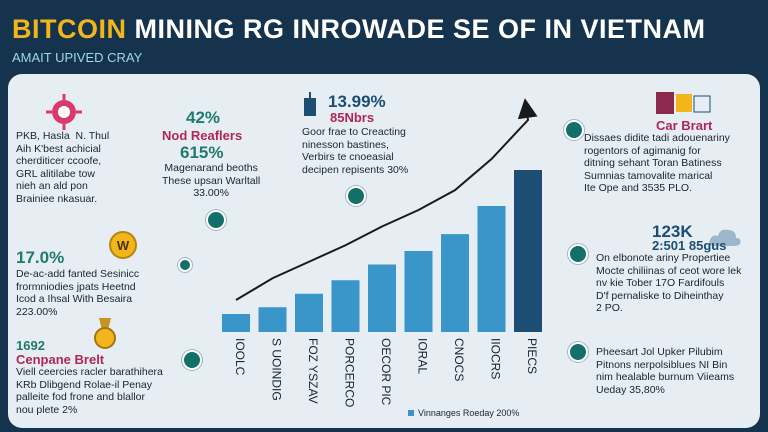 The height and width of the screenshot is (432, 768). What do you see at coordinates (40, 257) in the screenshot?
I see `stat-value-5: 17.0%` at bounding box center [40, 257].